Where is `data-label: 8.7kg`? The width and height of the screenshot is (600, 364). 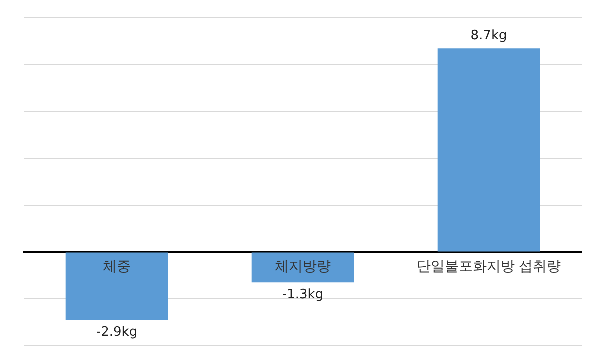 data-label: 8.7kg is located at coordinates (489, 36).